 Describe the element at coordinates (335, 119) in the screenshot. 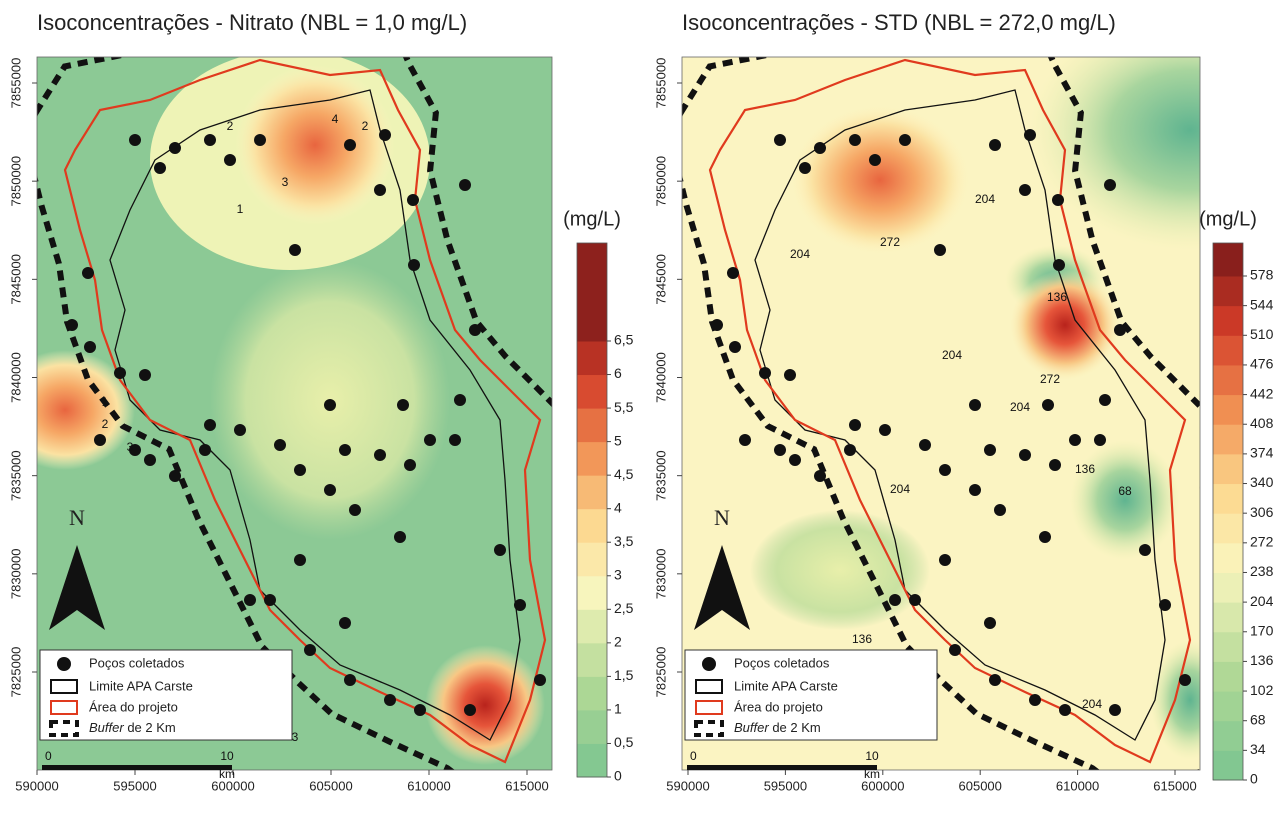

I see `contour-label: 4` at that location.